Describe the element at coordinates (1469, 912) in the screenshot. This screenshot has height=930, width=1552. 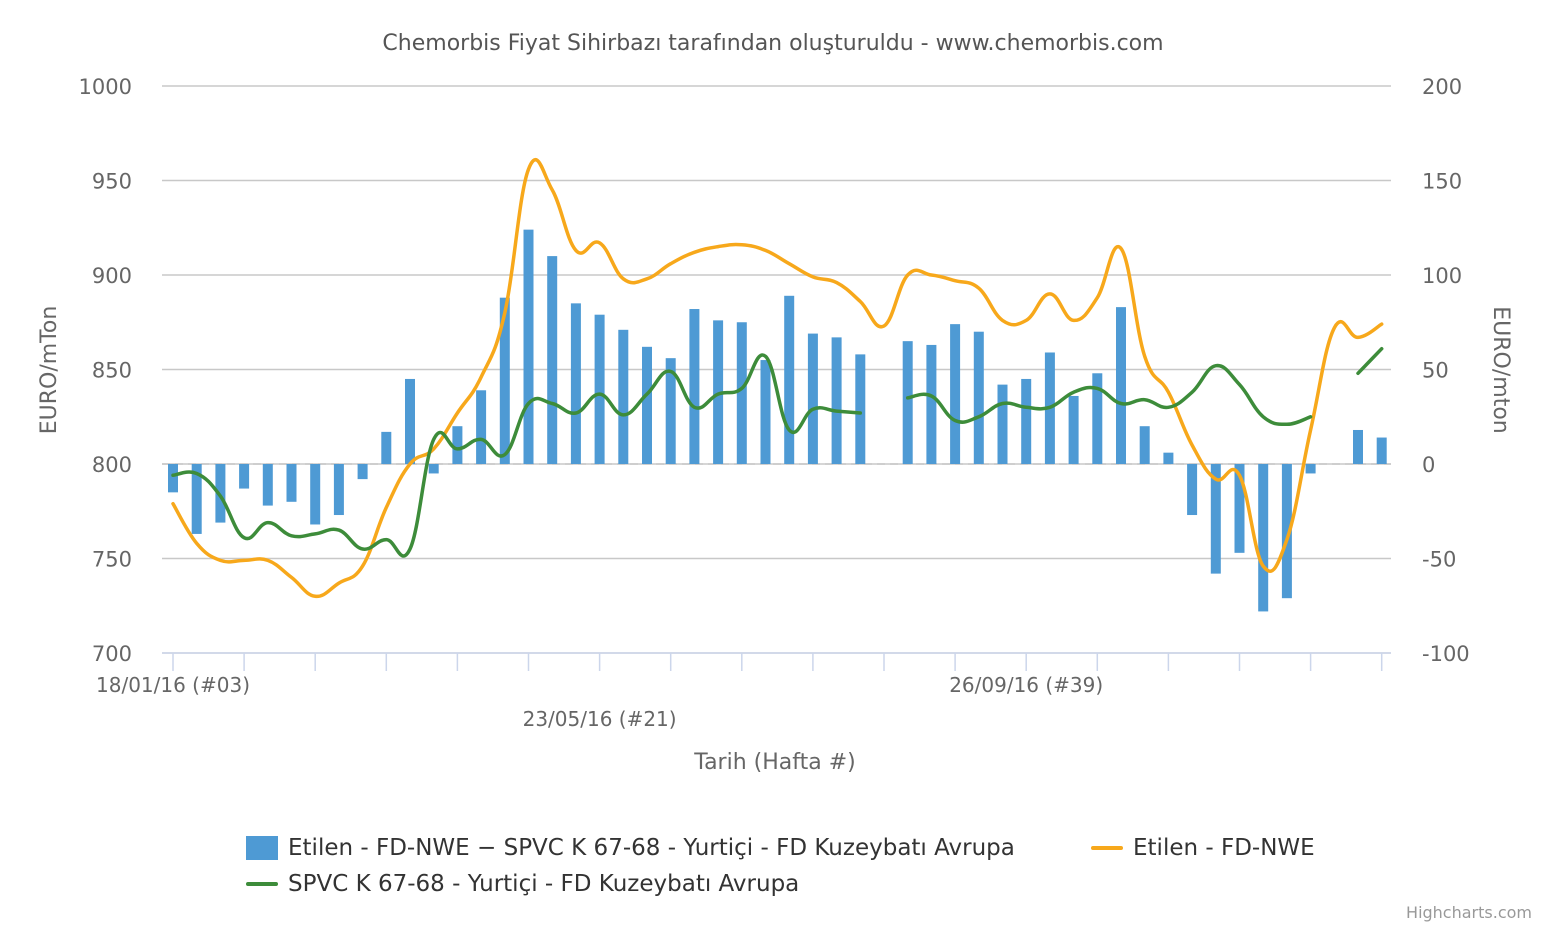
I see `credits-link: Highcharts.com` at that location.